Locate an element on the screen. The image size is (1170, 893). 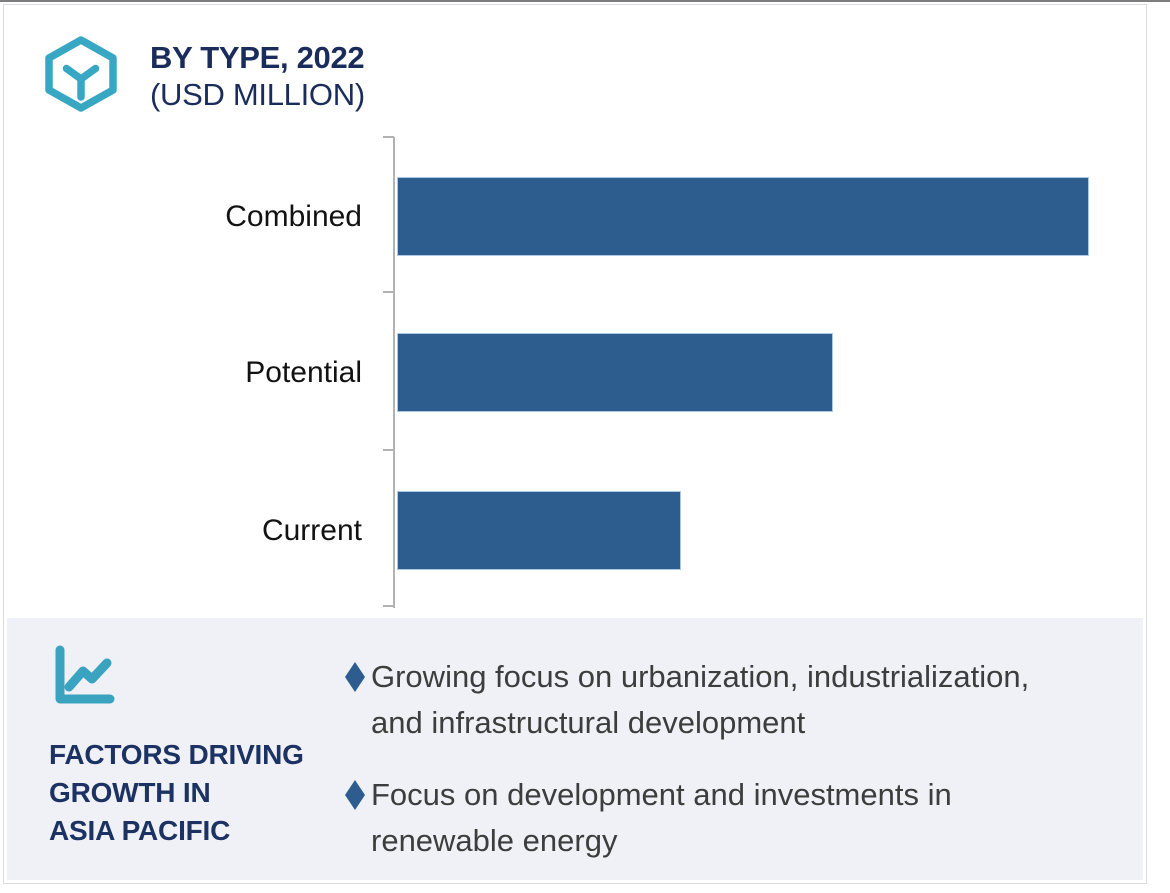
chart-subtitle: (USD MILLION) is located at coordinates (257, 94).